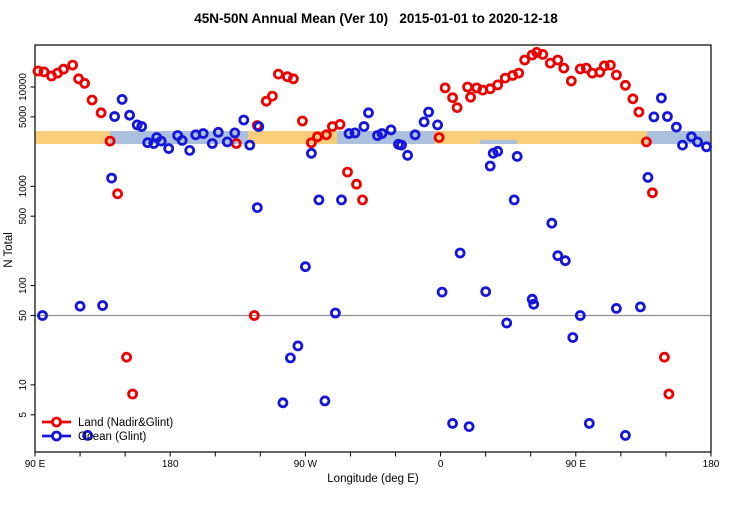 This screenshot has width=750, height=505. Describe the element at coordinates (23, 87) in the screenshot. I see `y-tick-label: 10000` at that location.